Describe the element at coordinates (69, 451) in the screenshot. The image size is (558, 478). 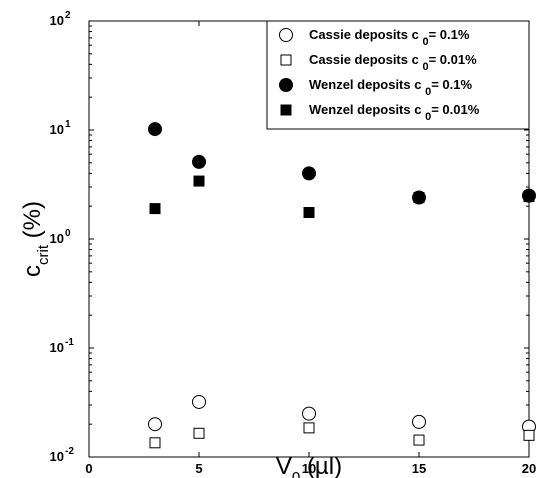
I see `y-tick-exponent: -2` at that location.